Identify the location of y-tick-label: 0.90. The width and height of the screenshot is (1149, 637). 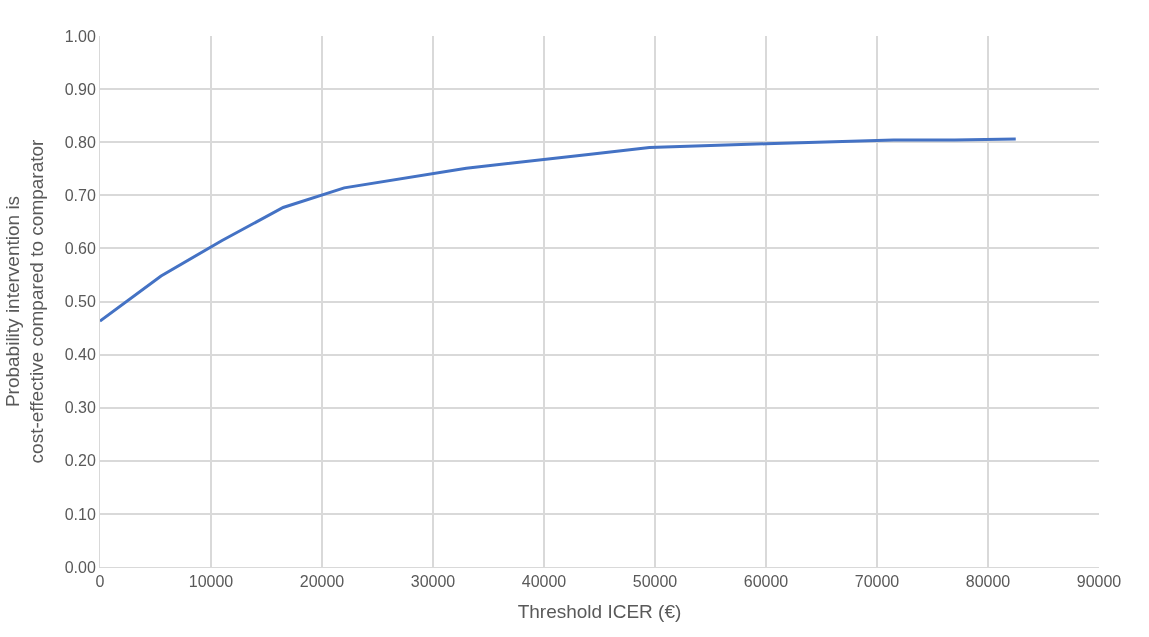
(80, 89).